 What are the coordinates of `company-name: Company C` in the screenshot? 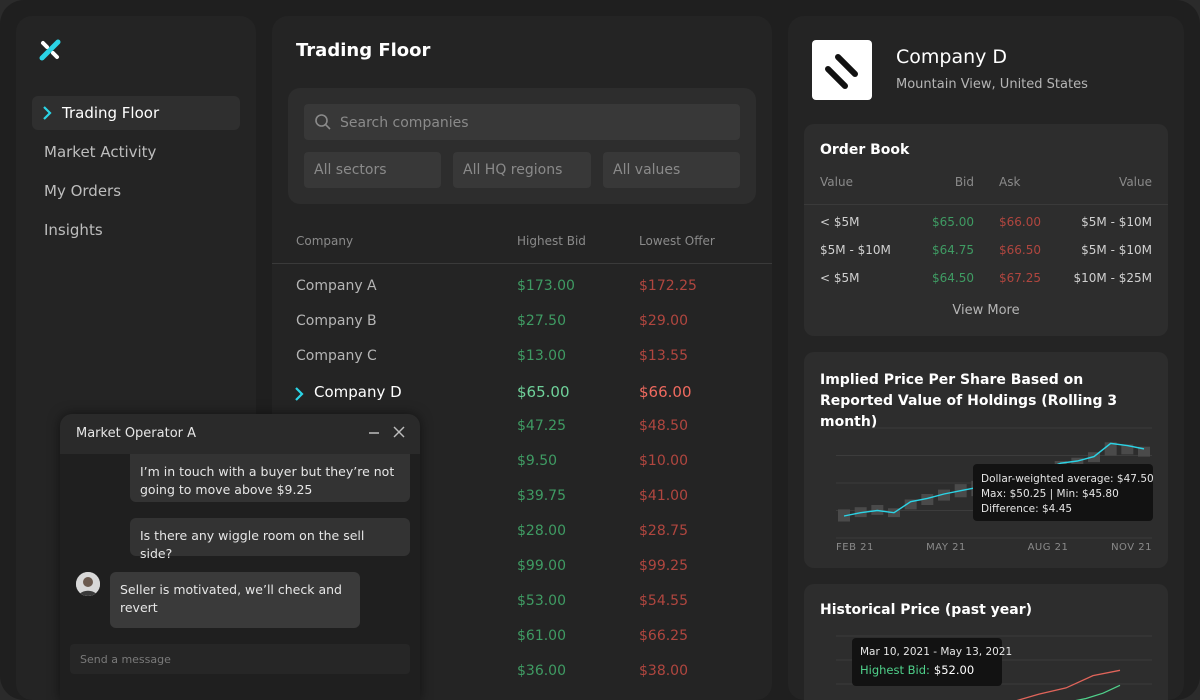 It's located at (336, 356).